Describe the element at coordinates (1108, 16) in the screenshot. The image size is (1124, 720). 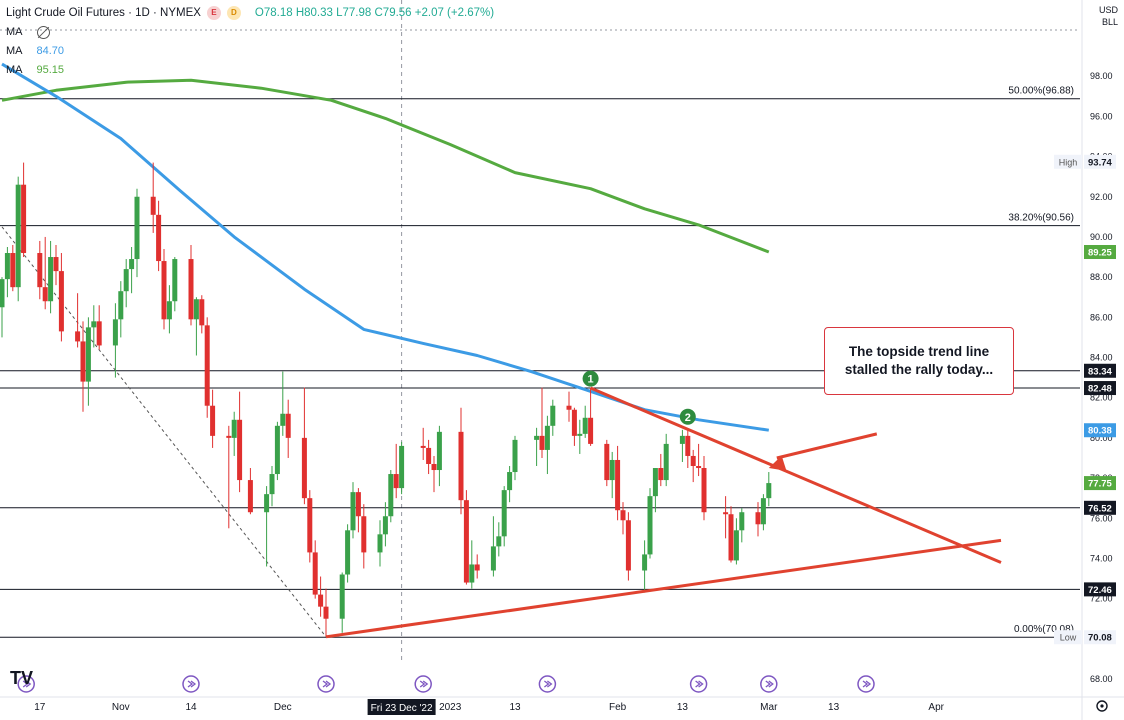
I see `currency-selector: USD BLL` at that location.